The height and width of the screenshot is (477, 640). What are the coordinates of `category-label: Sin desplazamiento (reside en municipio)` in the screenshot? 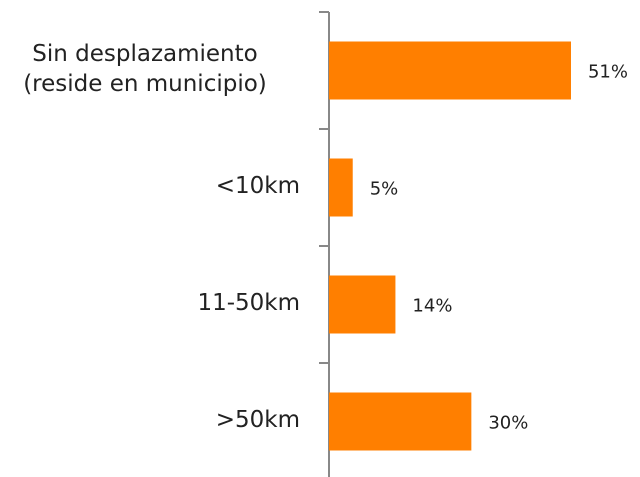 It's located at (145, 68).